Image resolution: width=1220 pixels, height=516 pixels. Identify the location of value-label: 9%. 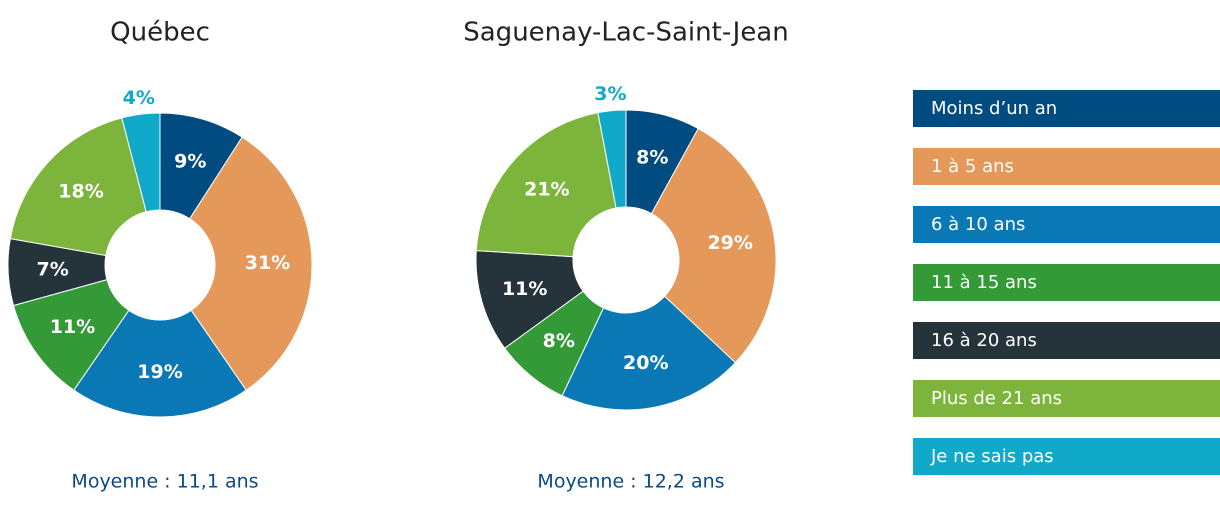
(190, 161).